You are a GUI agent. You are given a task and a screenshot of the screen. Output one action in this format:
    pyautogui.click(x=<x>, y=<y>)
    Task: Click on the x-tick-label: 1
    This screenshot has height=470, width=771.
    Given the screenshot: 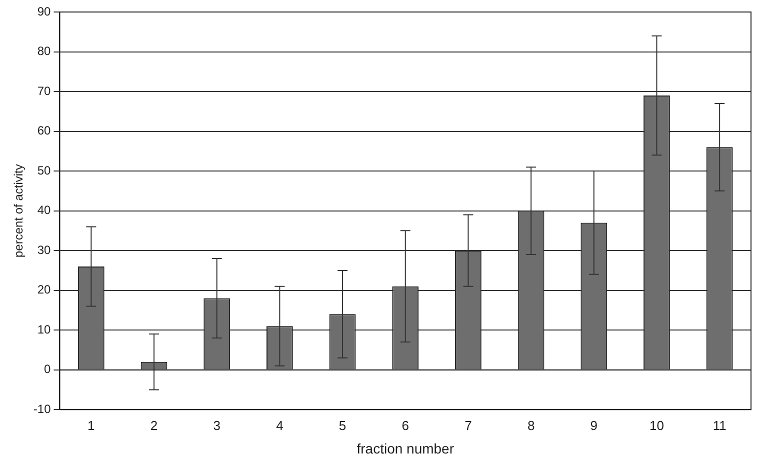 What is the action you would take?
    pyautogui.click(x=91, y=425)
    